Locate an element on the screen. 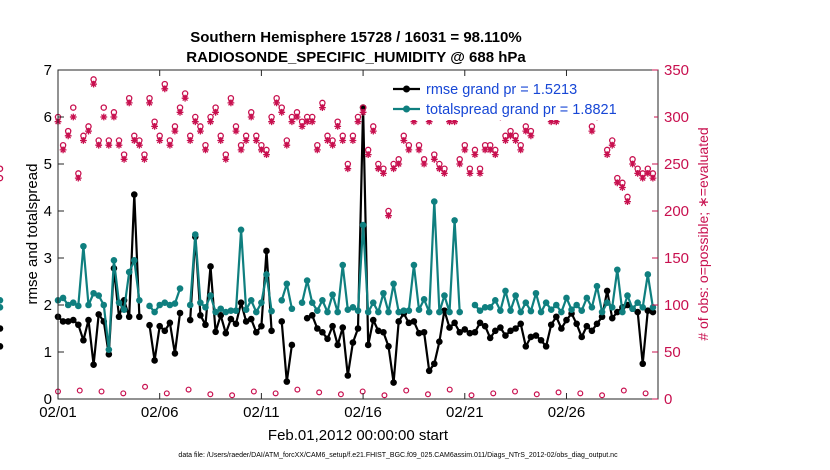  obs-possible-marker is located at coordinates (73, 107).